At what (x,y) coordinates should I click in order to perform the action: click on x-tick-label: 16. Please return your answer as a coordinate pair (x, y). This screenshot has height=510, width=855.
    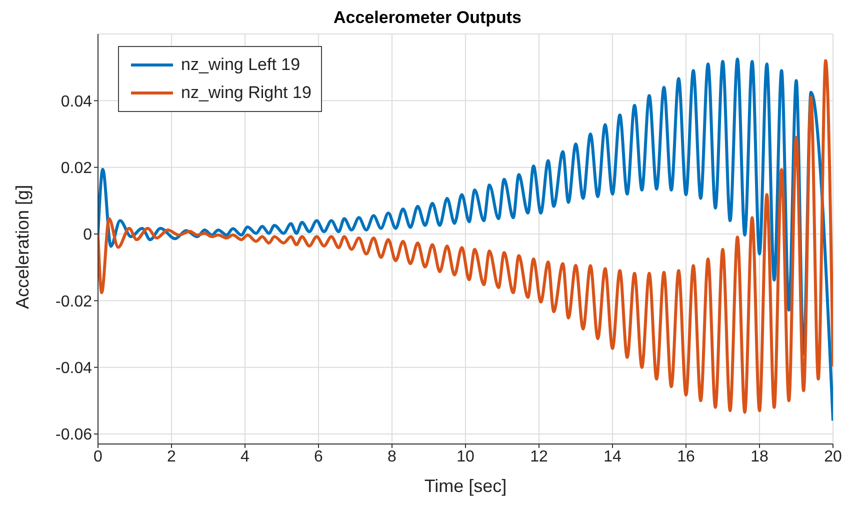
    Looking at the image, I should click on (686, 457).